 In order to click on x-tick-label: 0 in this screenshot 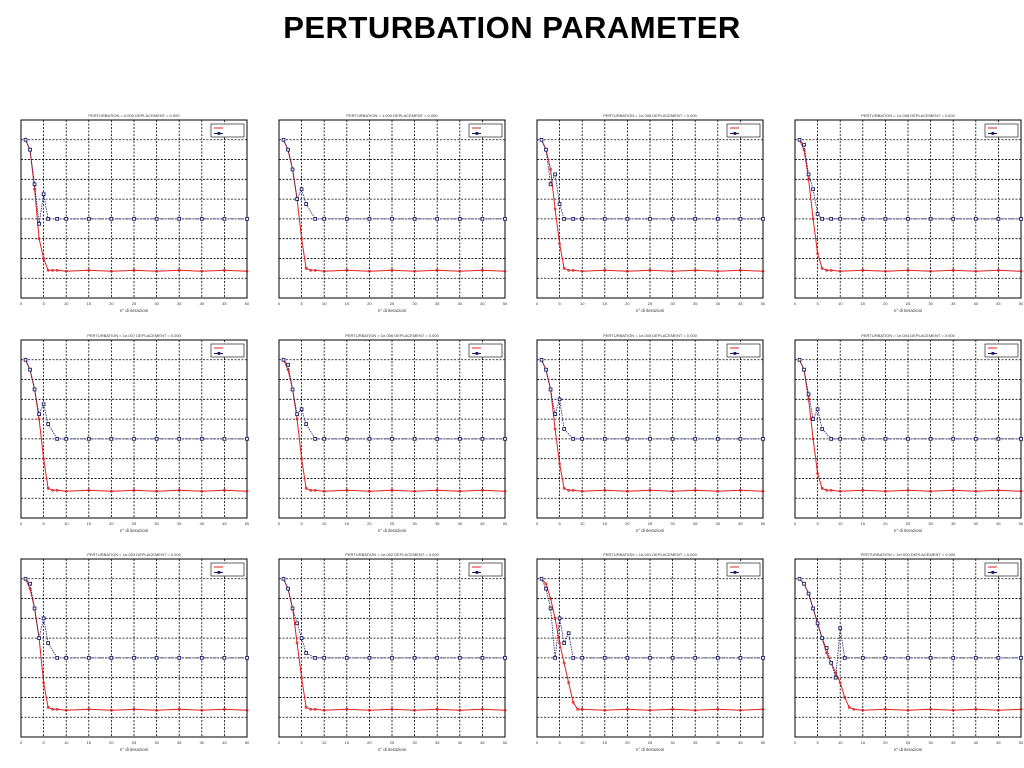, I will do `click(795, 742)`.